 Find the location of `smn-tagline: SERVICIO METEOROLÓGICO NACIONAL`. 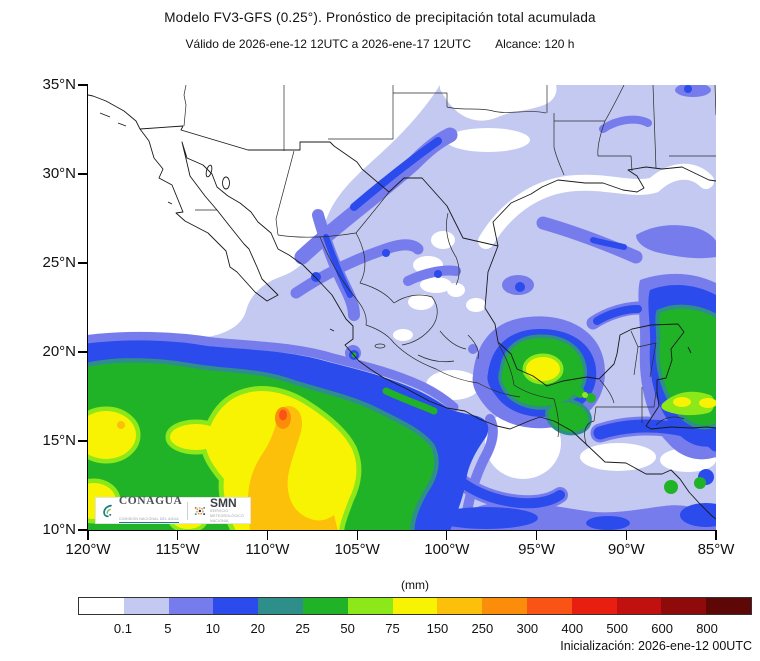

smn-tagline: SERVICIO METEOROLÓGICO NACIONAL is located at coordinates (227, 516).